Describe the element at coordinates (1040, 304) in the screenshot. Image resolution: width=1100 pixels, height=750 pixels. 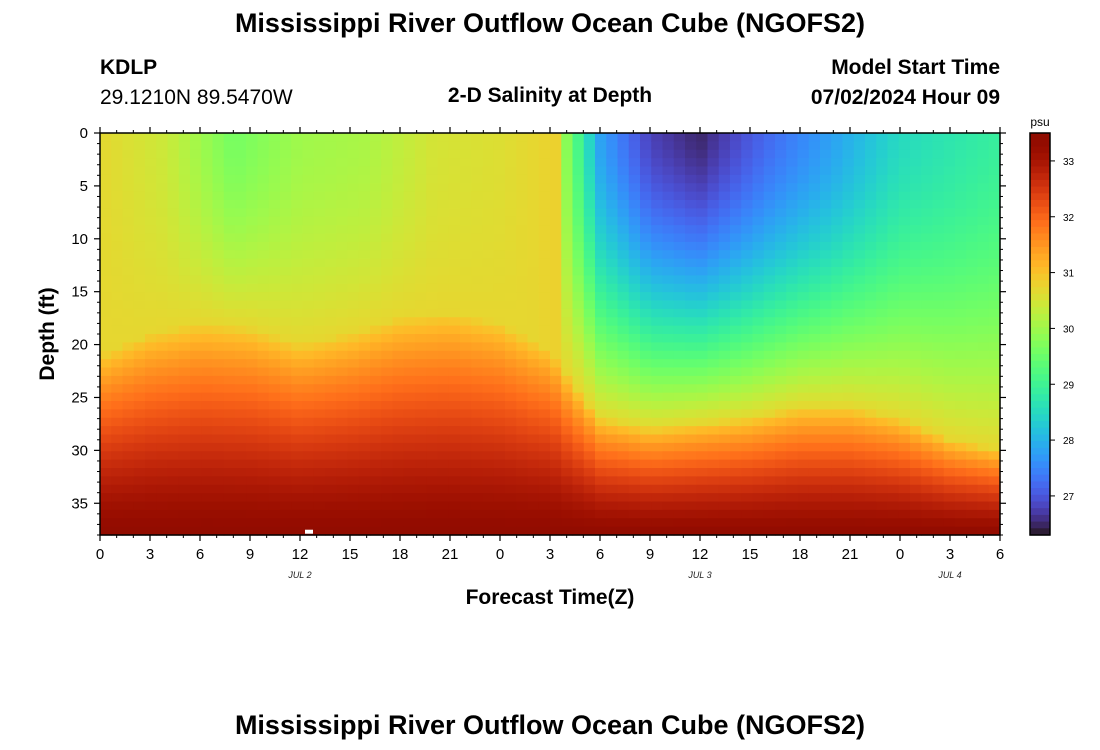
I see `colorbar-segment` at that location.